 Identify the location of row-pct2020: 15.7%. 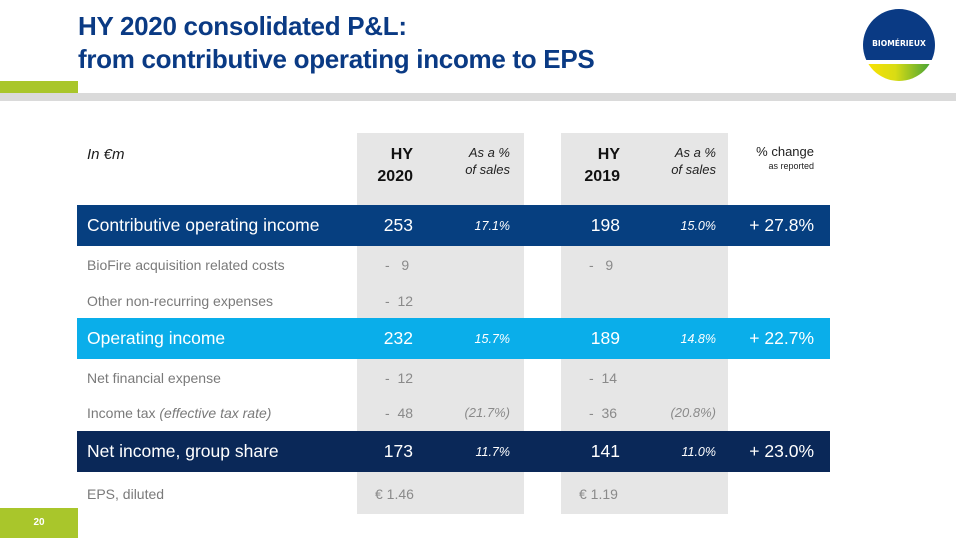
(492, 339).